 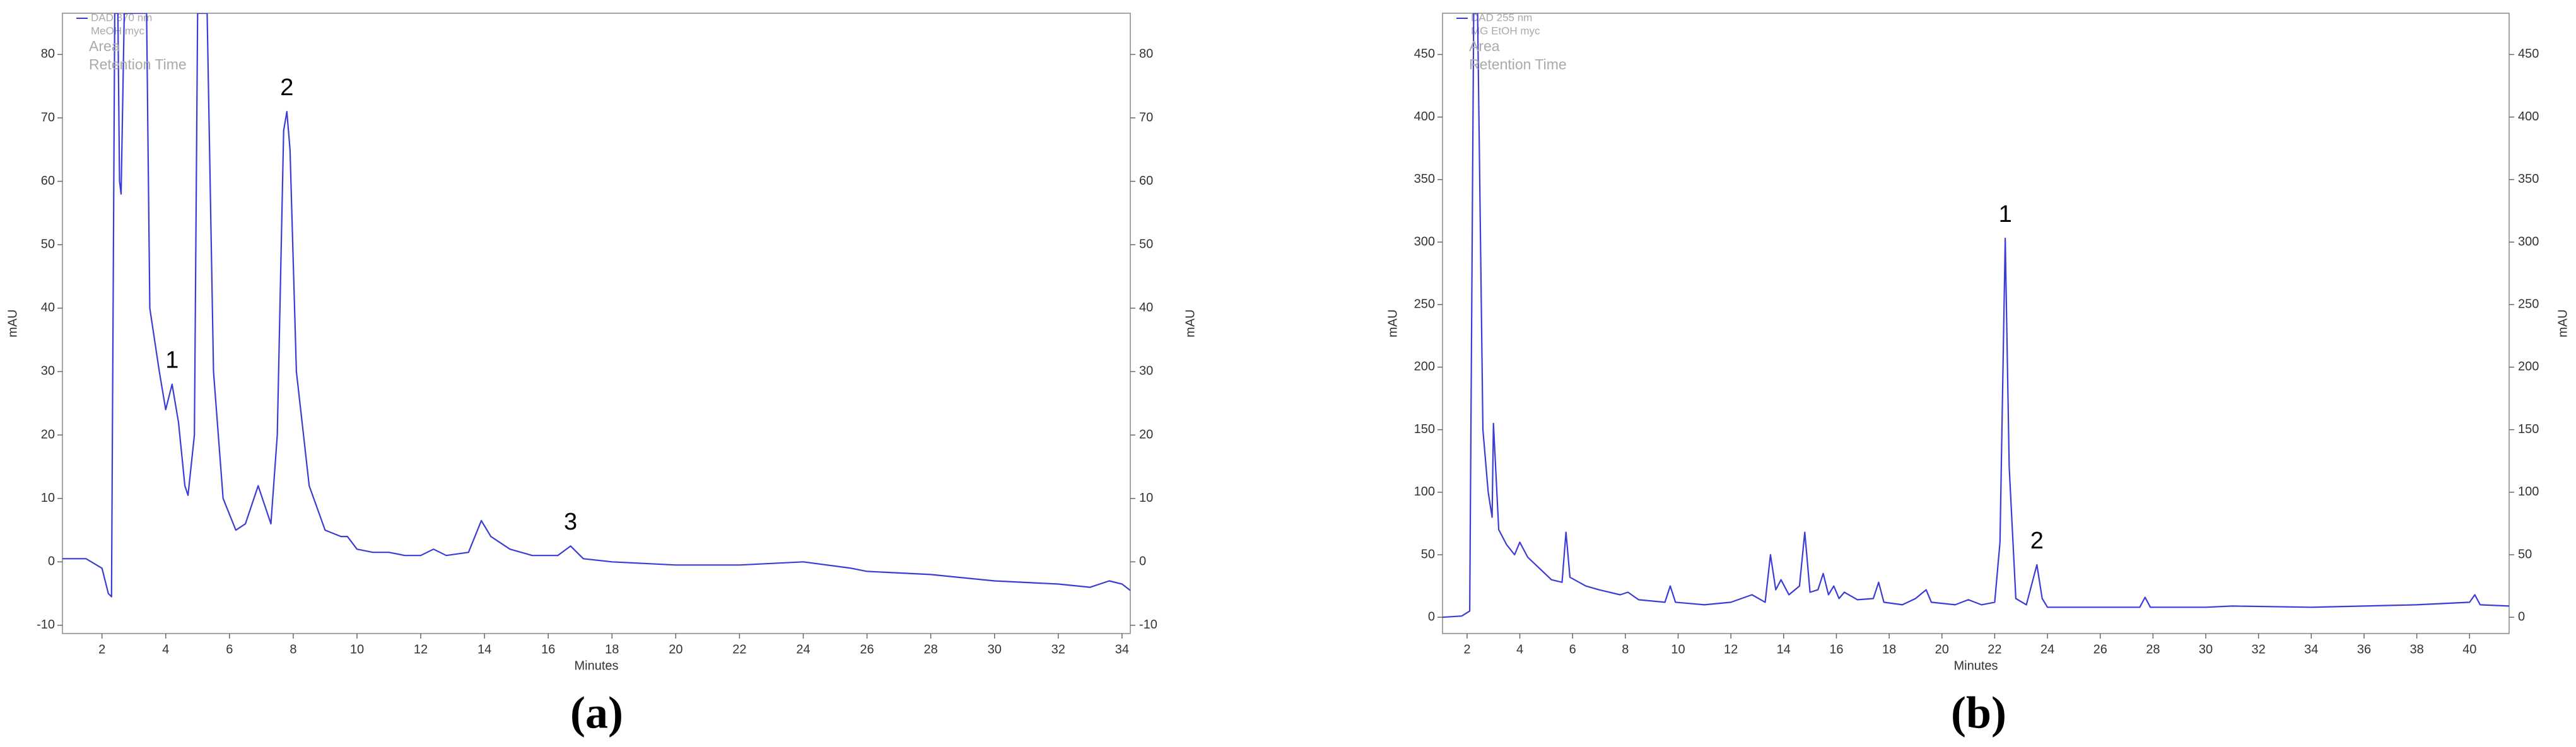 I want to click on y-tick-label: 60, so click(x=48, y=181).